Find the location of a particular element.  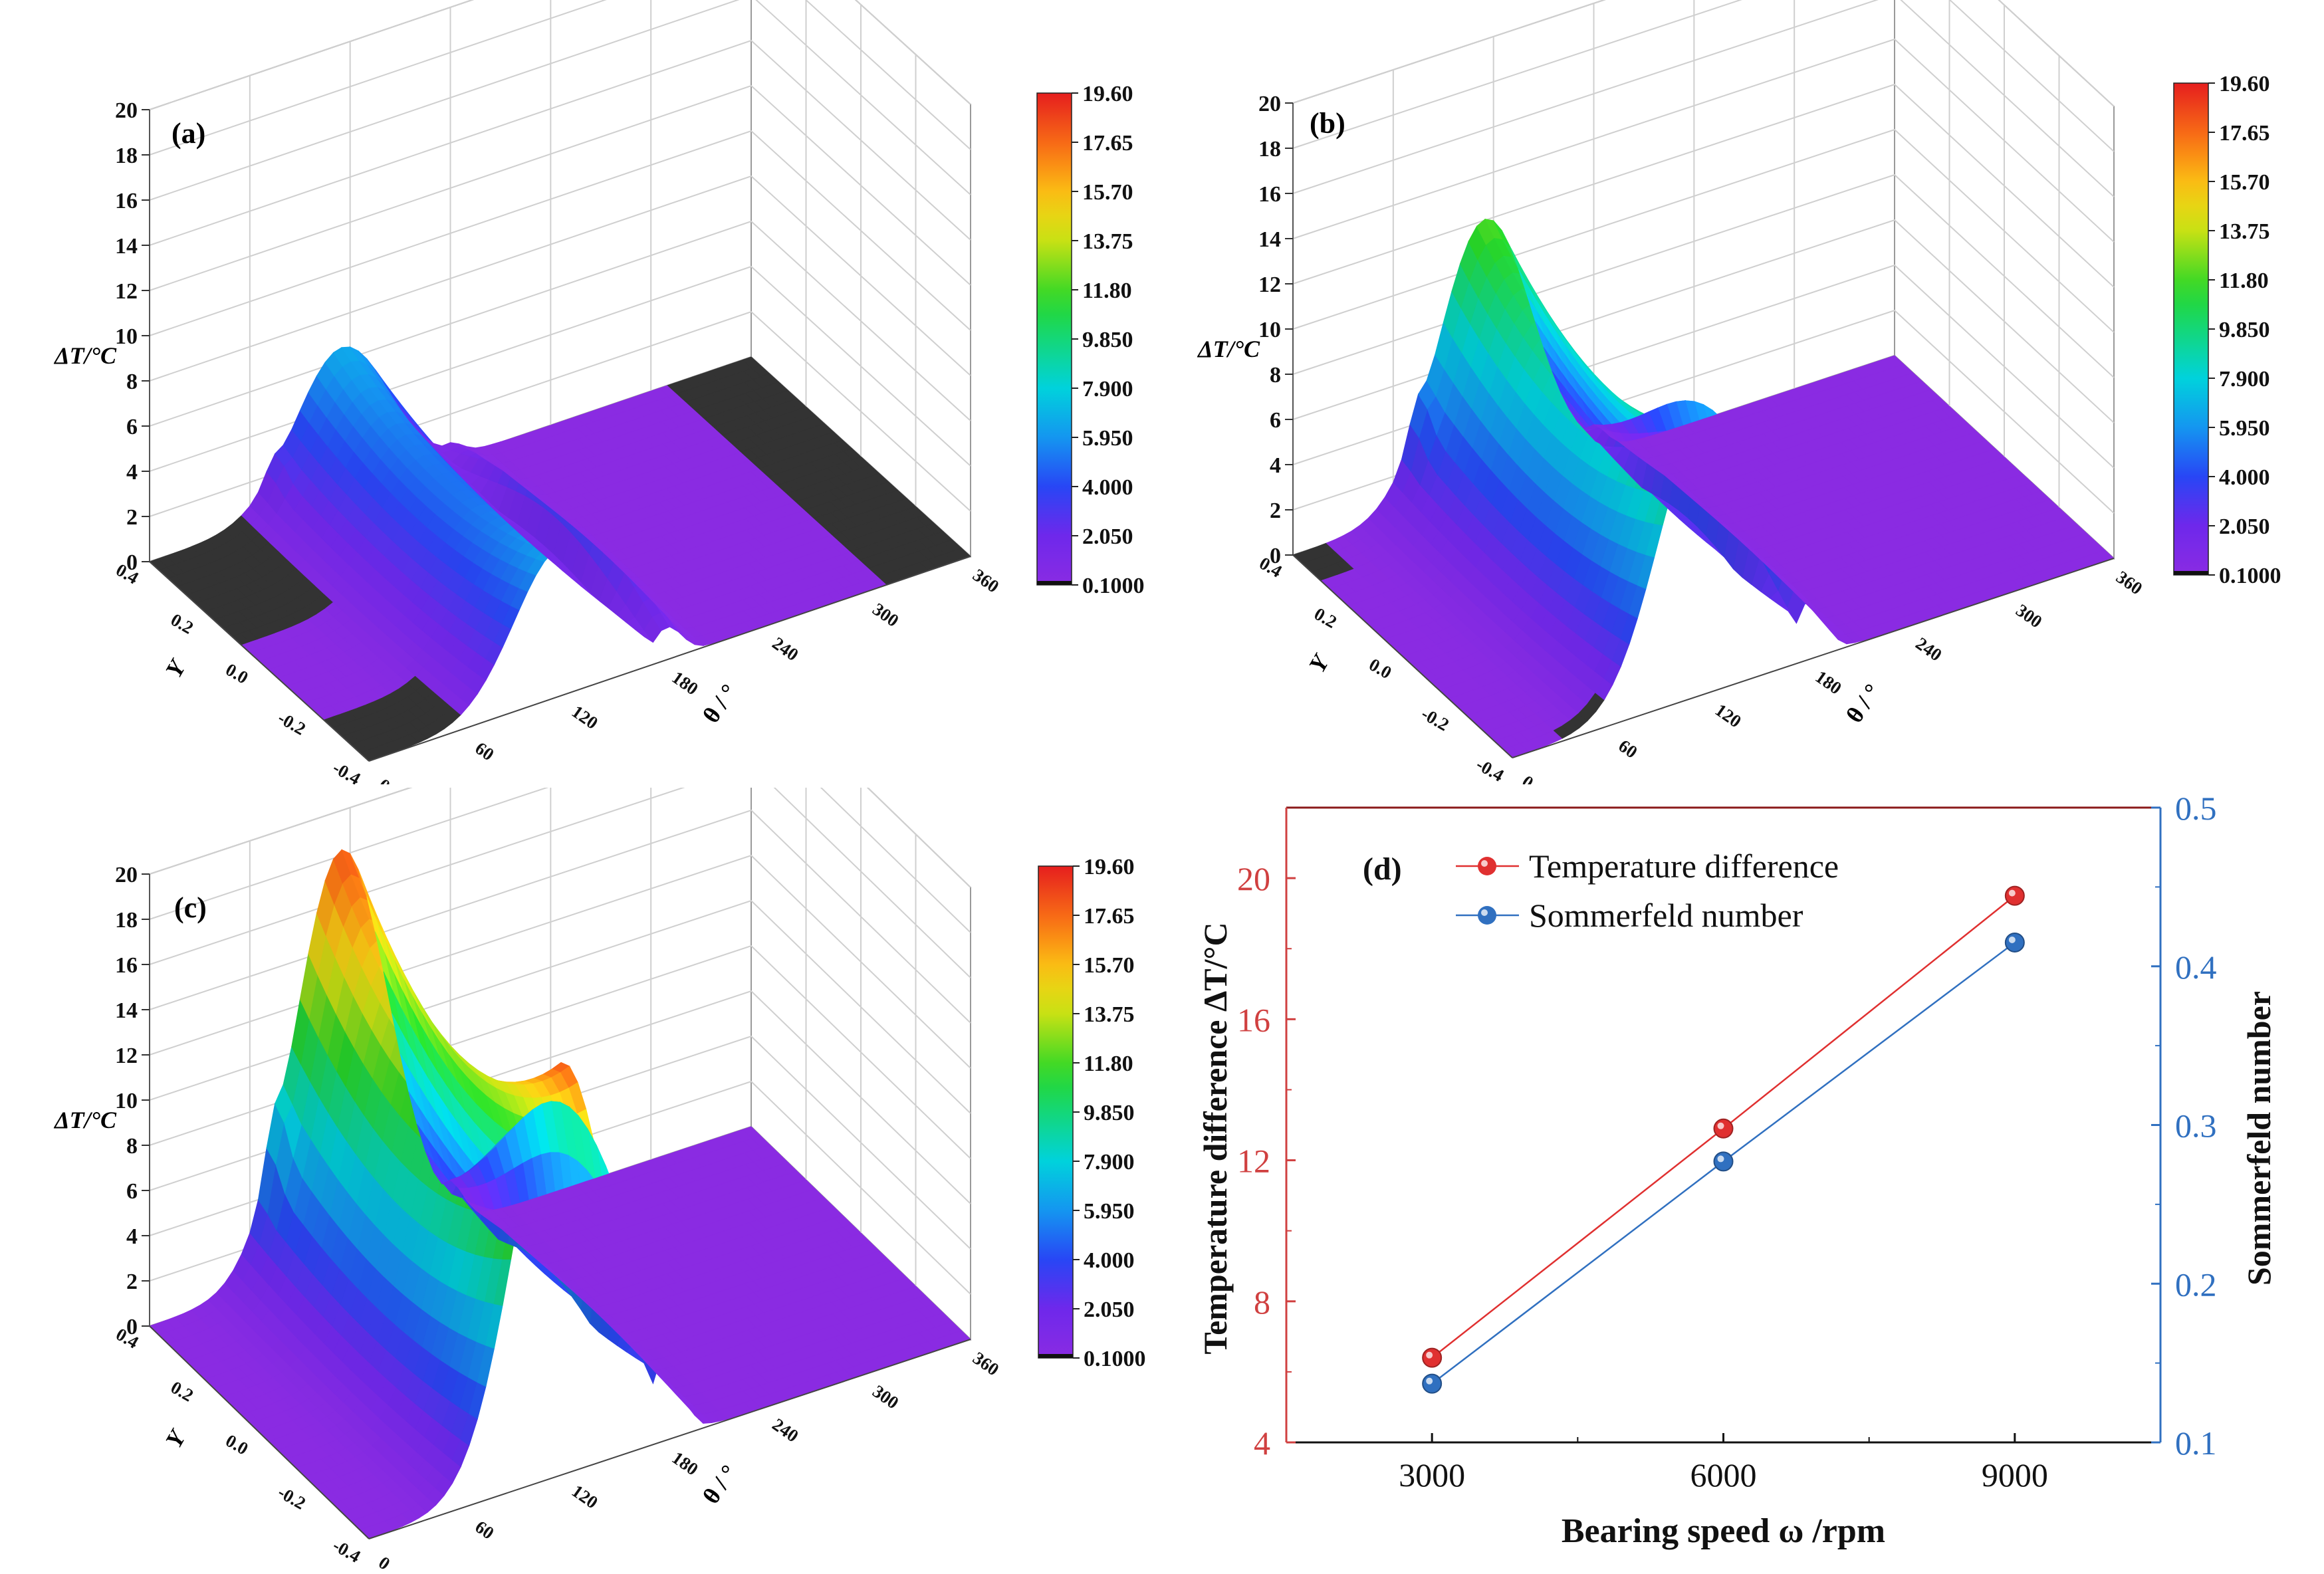

colorbar-label: 5.950 is located at coordinates (1107, 438).